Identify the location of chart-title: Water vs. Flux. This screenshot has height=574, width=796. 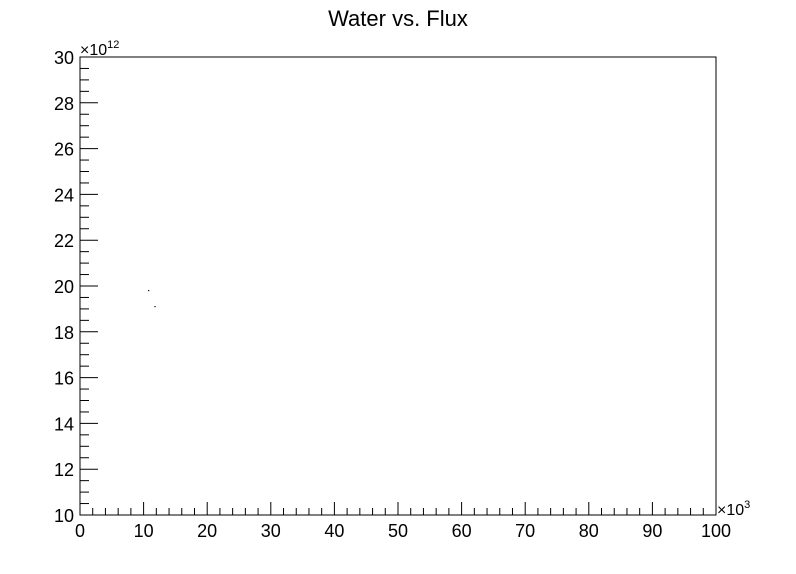
(398, 18).